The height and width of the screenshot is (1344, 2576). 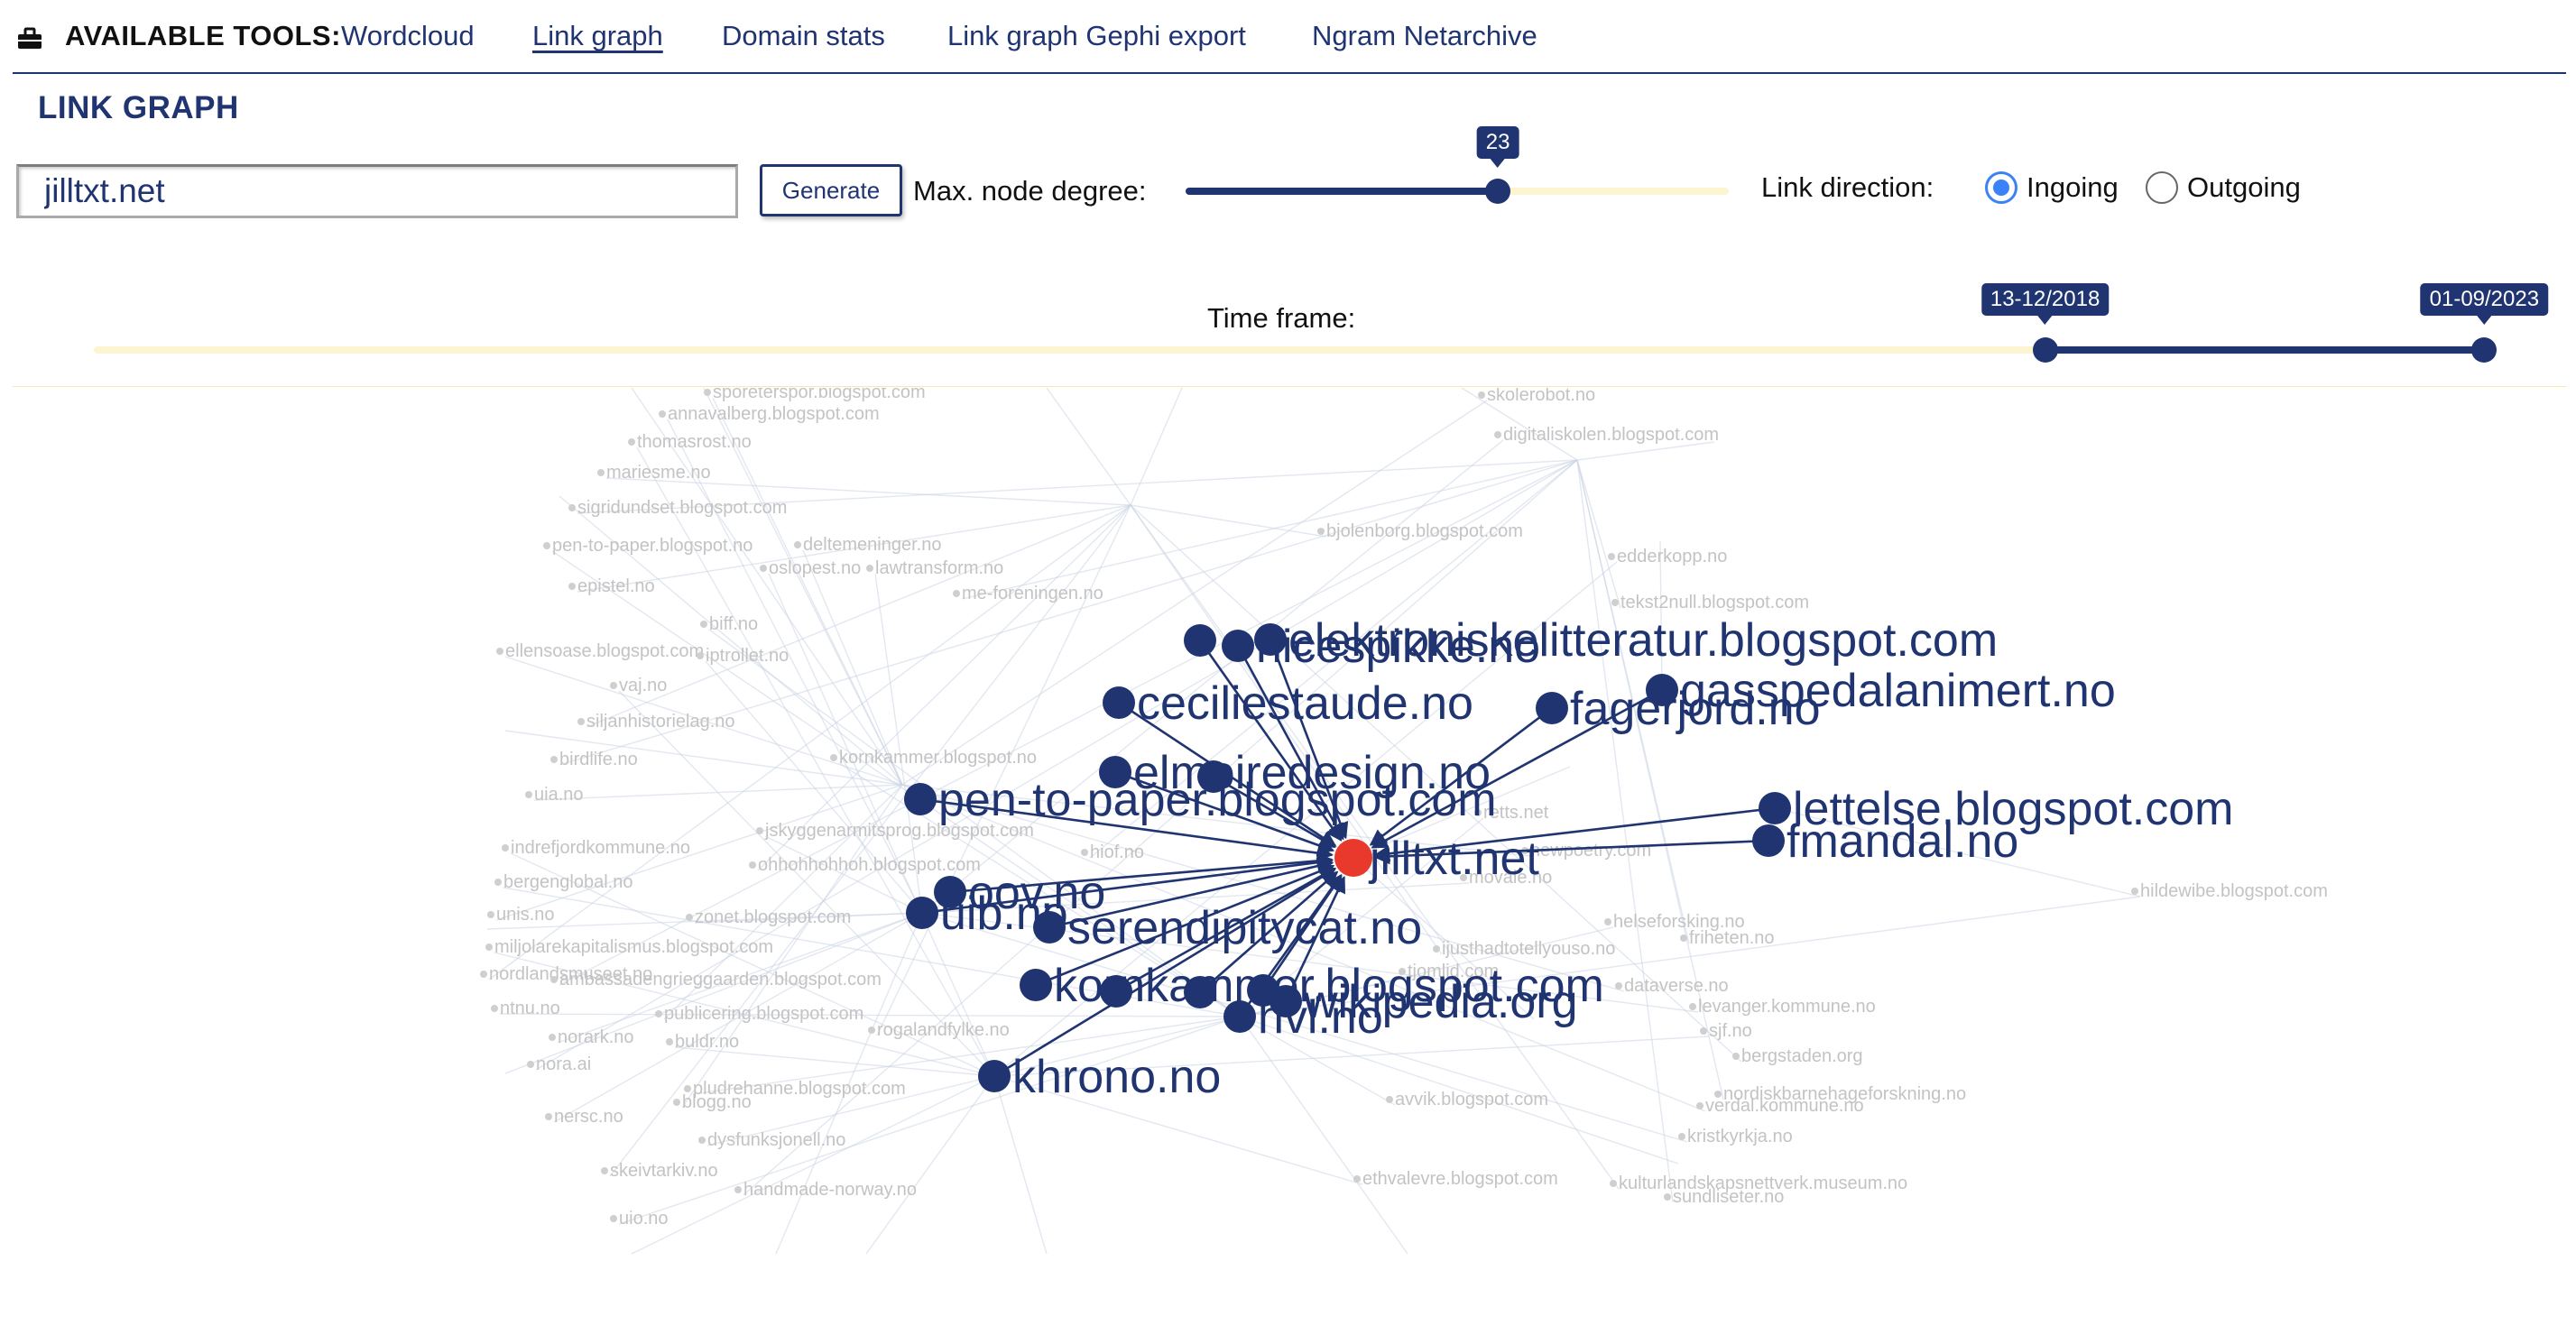 I want to click on neighbour-node-label: indrefjordkommune.no, so click(x=600, y=848).